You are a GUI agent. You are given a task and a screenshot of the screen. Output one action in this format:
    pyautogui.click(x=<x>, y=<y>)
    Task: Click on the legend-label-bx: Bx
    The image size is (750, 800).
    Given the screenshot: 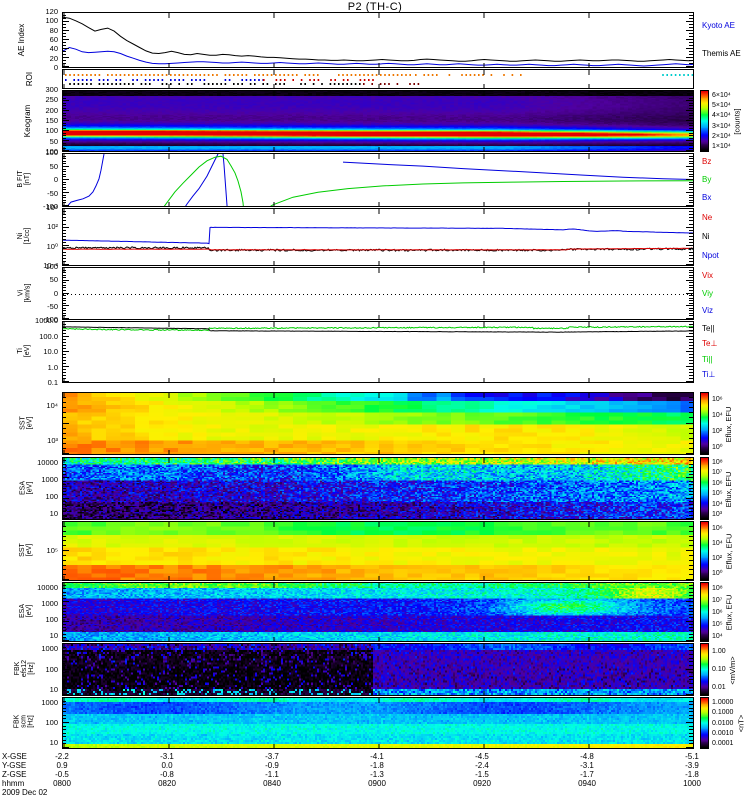 What is the action you would take?
    pyautogui.click(x=707, y=197)
    